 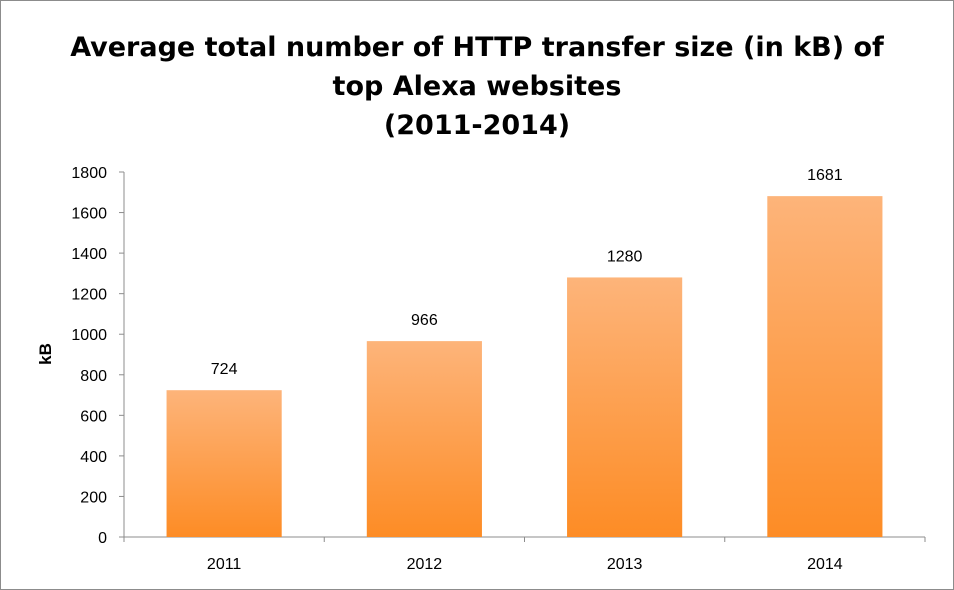 What do you see at coordinates (89, 173) in the screenshot?
I see `y-tick-label: 1800` at bounding box center [89, 173].